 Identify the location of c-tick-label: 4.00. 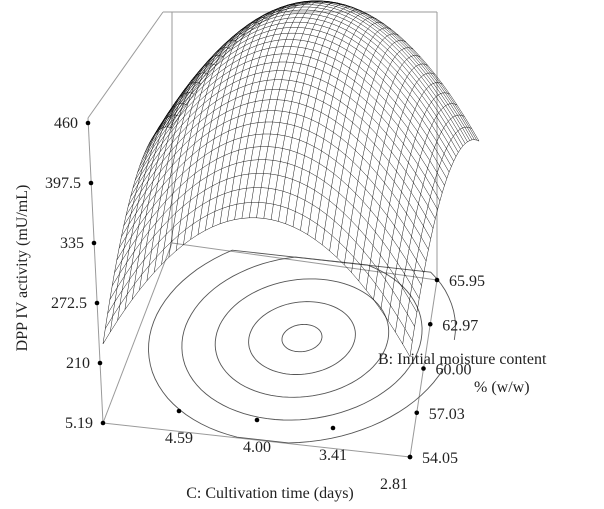
(257, 447).